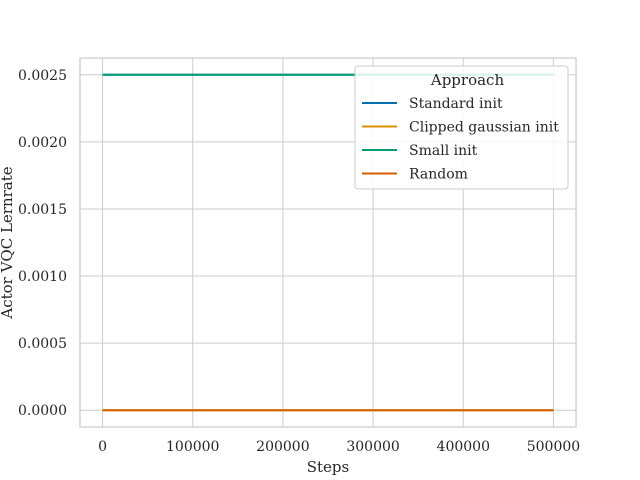 The image size is (640, 480). What do you see at coordinates (42, 76) in the screenshot?
I see `y-tick-label: 0.0025` at bounding box center [42, 76].